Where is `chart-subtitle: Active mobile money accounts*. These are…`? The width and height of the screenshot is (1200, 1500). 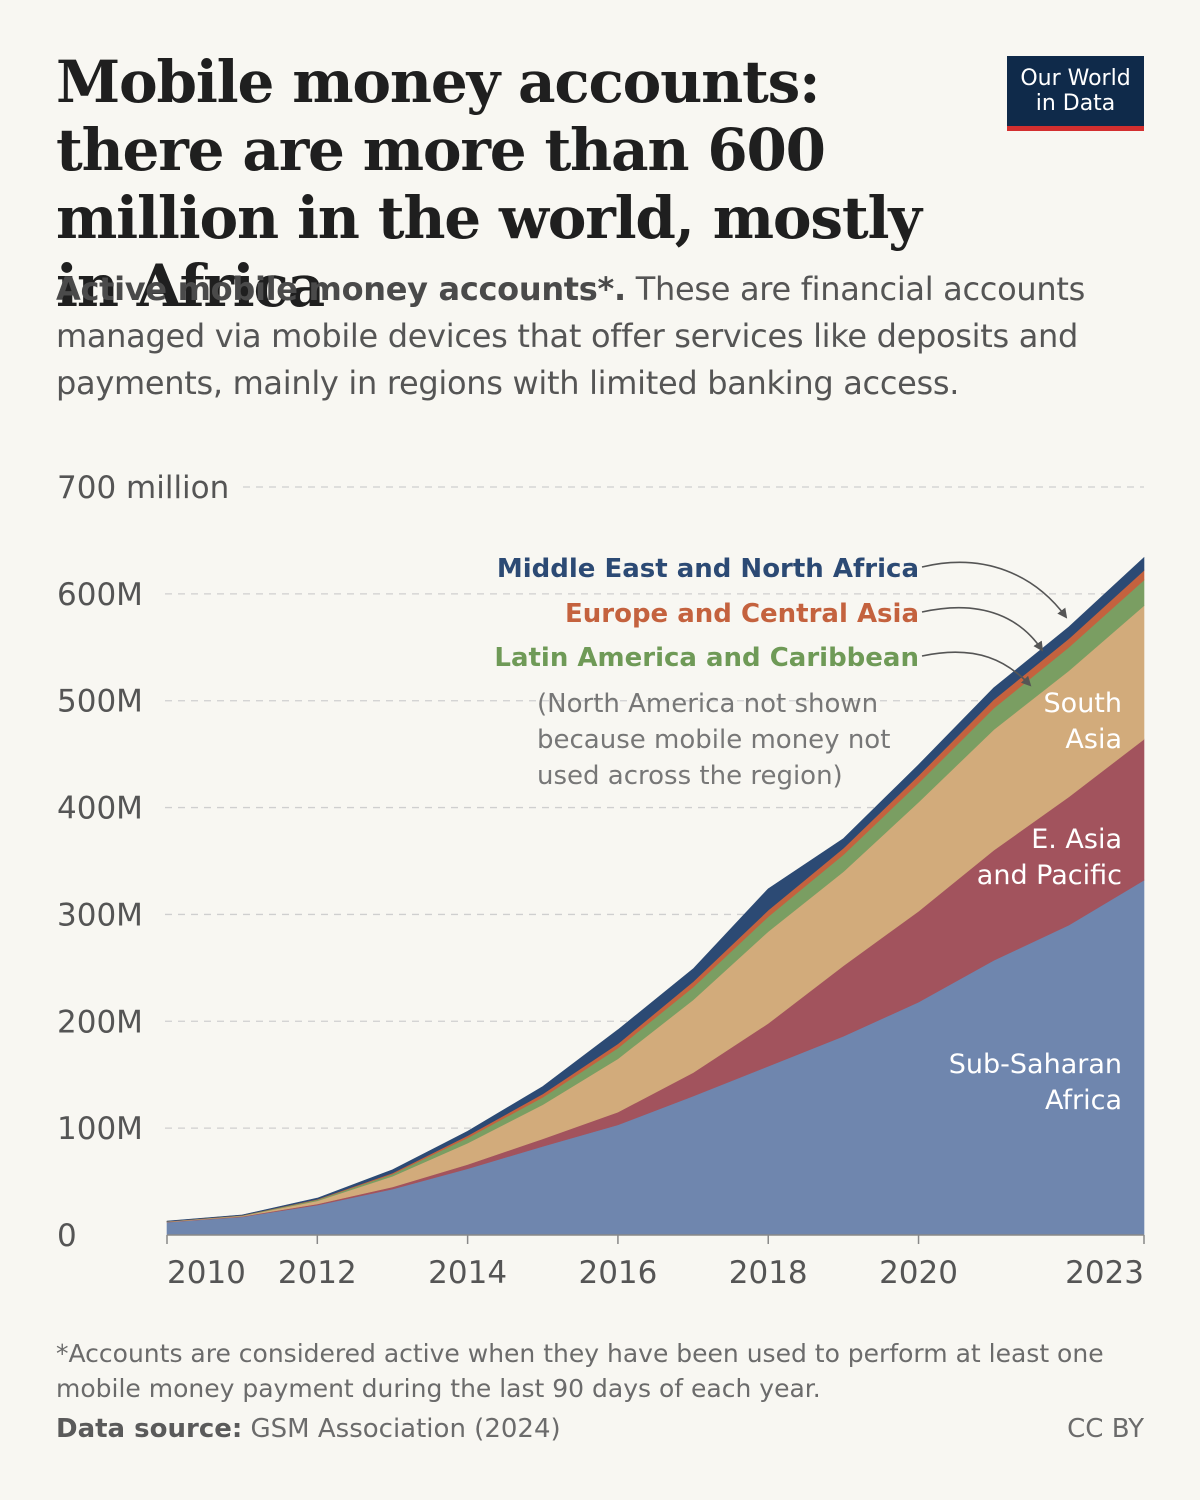 chart-subtitle: Active mobile money accounts*. These are… is located at coordinates (601, 336).